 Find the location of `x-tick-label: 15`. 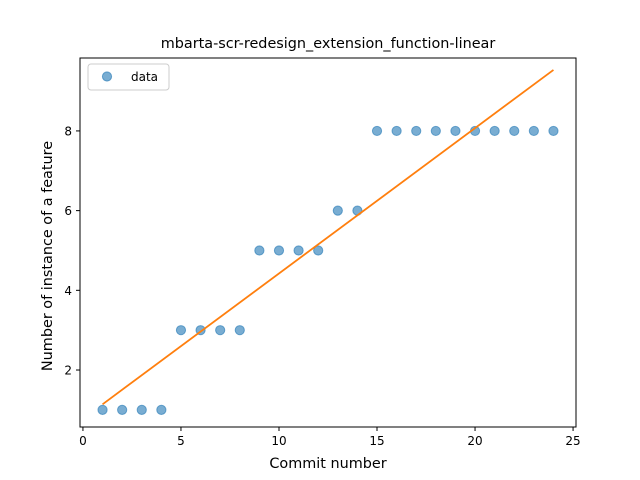

x-tick-label: 15 is located at coordinates (376, 441).